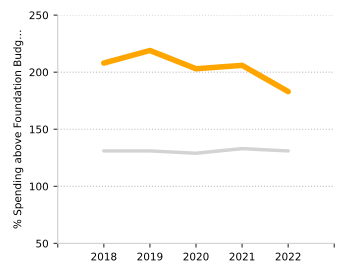  I want to click on x-tick-label: 2018, so click(103, 256).